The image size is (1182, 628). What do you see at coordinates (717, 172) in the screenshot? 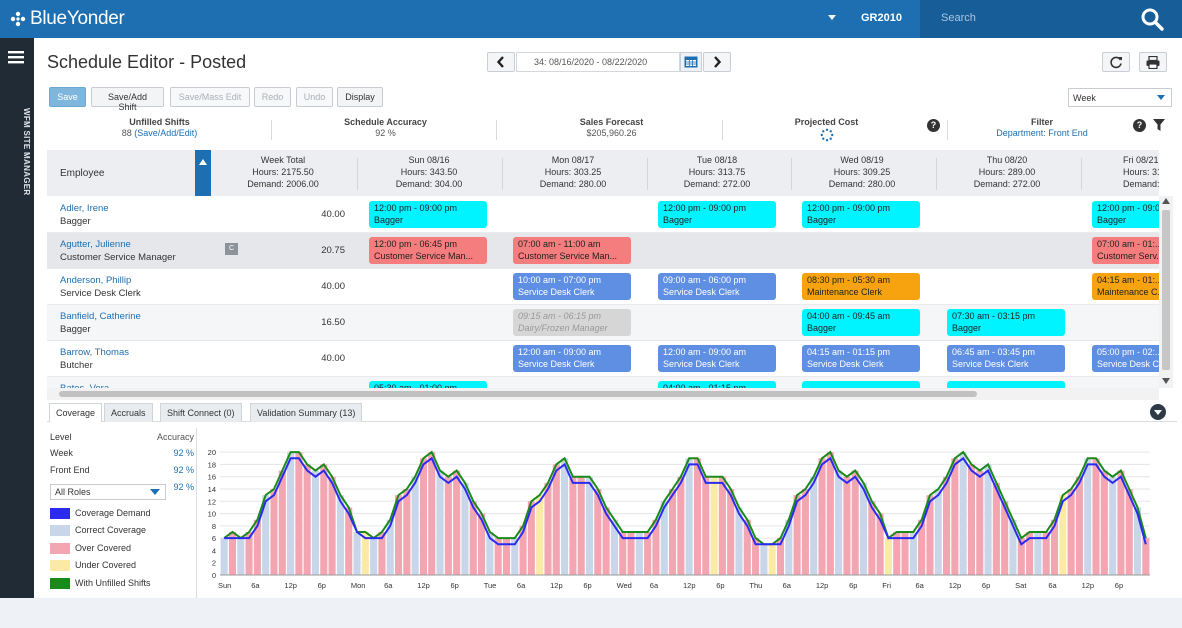
I see `day-header: Tue 08/18 Hours: 313.75 Demand: 272.00` at bounding box center [717, 172].